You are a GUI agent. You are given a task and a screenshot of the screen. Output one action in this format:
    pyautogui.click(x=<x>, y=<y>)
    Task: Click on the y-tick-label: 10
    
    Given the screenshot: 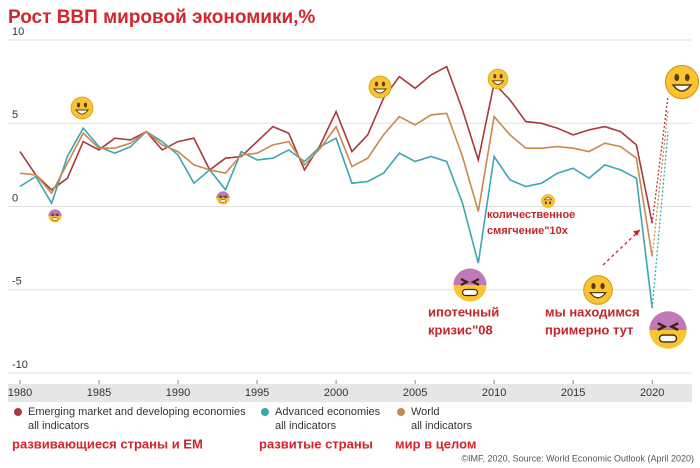 What is the action you would take?
    pyautogui.click(x=18, y=32)
    